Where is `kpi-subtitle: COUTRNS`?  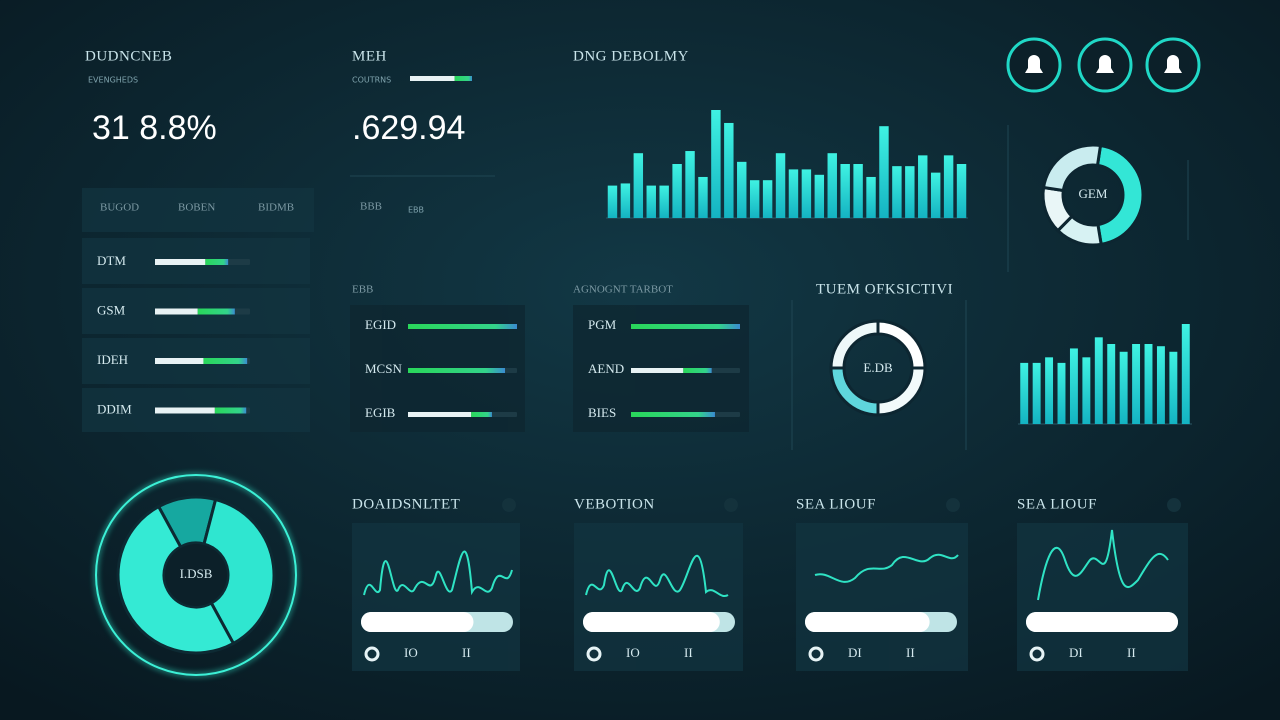 kpi-subtitle: COUTRNS is located at coordinates (371, 80).